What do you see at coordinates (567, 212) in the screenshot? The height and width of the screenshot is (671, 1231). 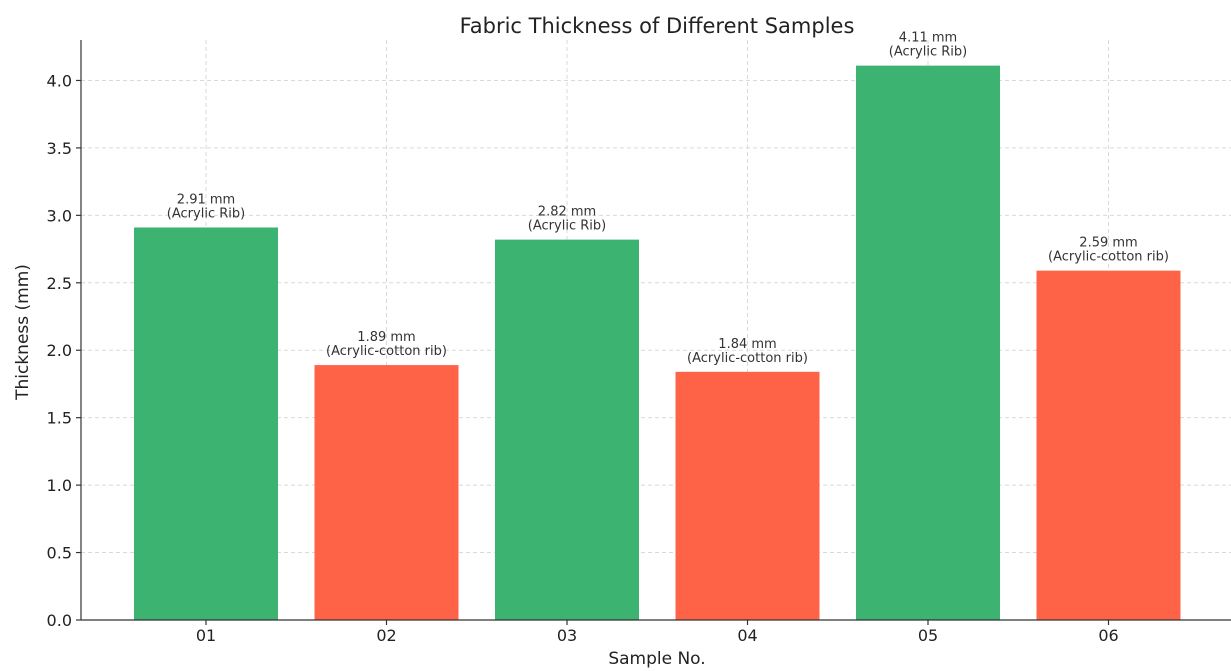 I see `bar-value-label: 2.82 mm` at bounding box center [567, 212].